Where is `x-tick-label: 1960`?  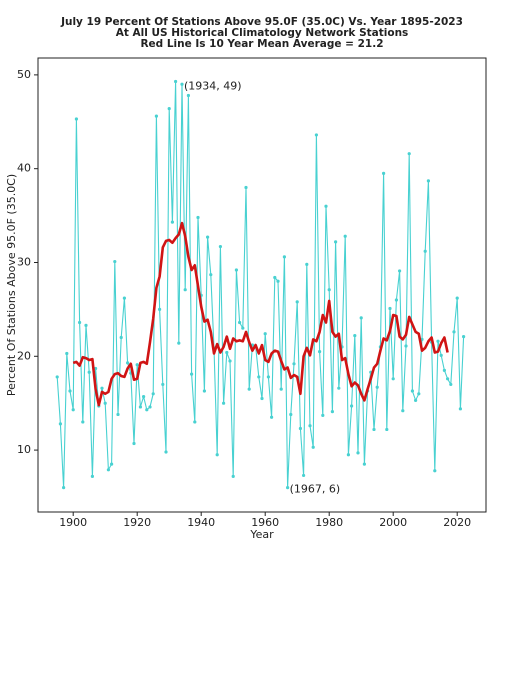 x-tick-label: 1960 is located at coordinates (265, 522).